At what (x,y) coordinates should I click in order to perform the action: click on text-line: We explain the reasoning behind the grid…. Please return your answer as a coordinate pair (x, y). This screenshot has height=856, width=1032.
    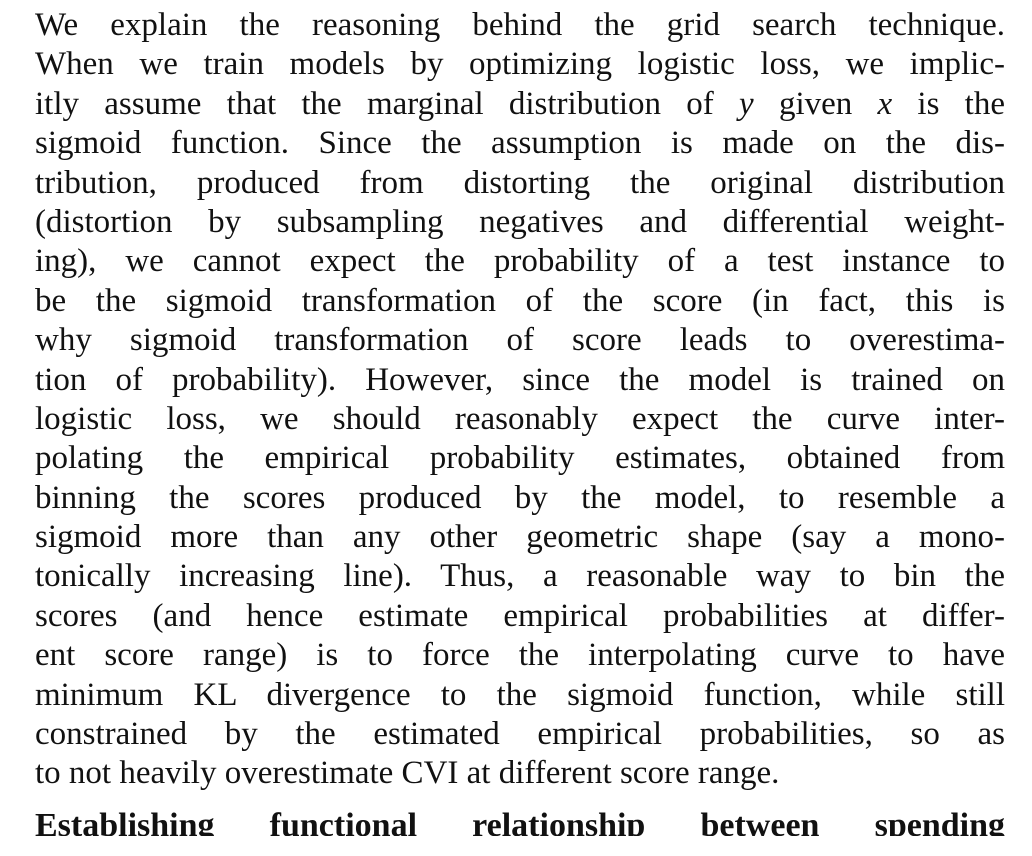
    Looking at the image, I should click on (520, 25).